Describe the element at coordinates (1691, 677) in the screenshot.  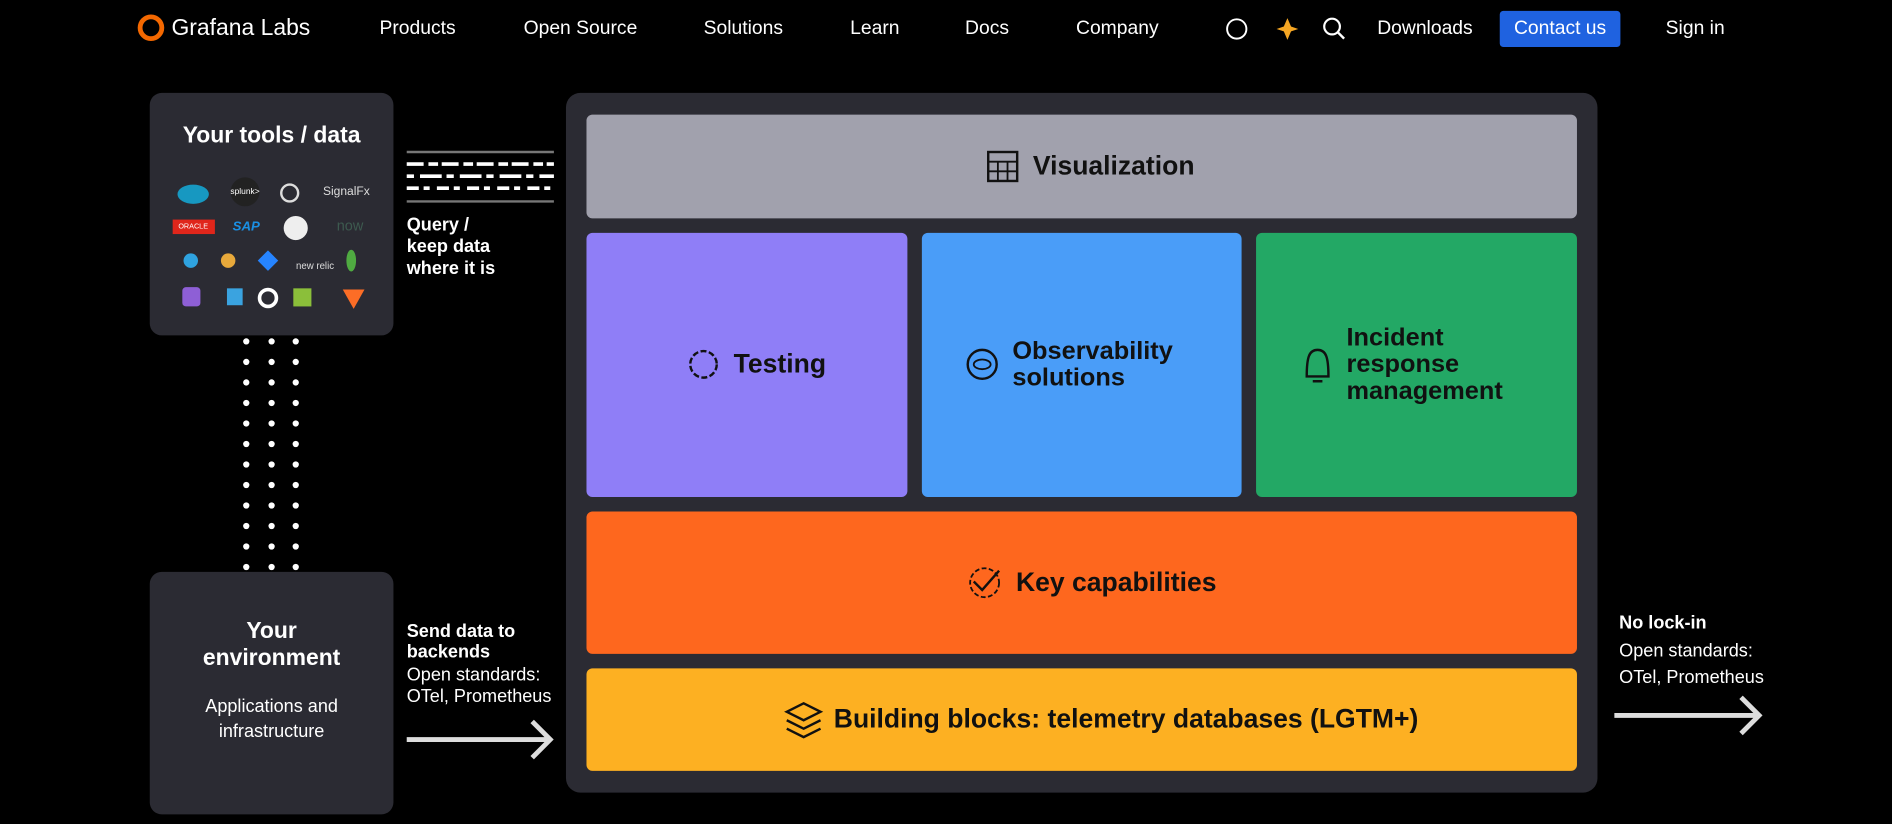
I see `nolockin-note: OTel, Prometheus` at that location.